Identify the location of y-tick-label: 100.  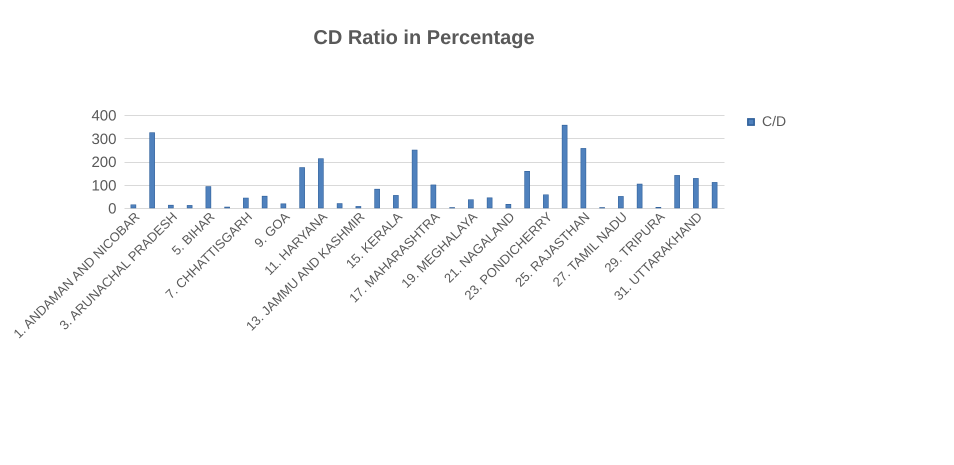
(103, 185).